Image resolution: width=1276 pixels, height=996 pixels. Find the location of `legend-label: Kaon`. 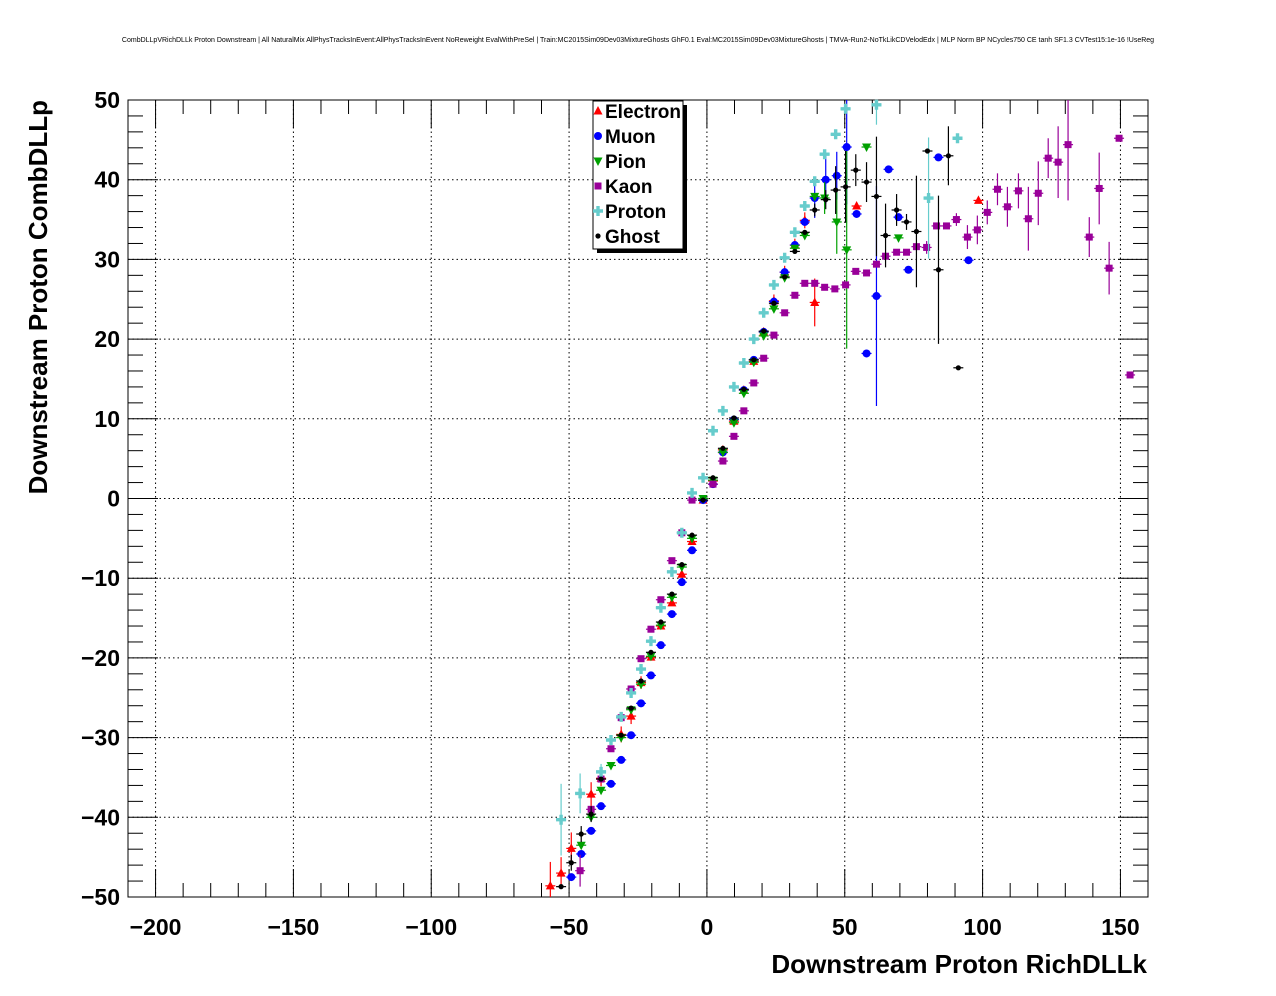

legend-label: Kaon is located at coordinates (629, 187).